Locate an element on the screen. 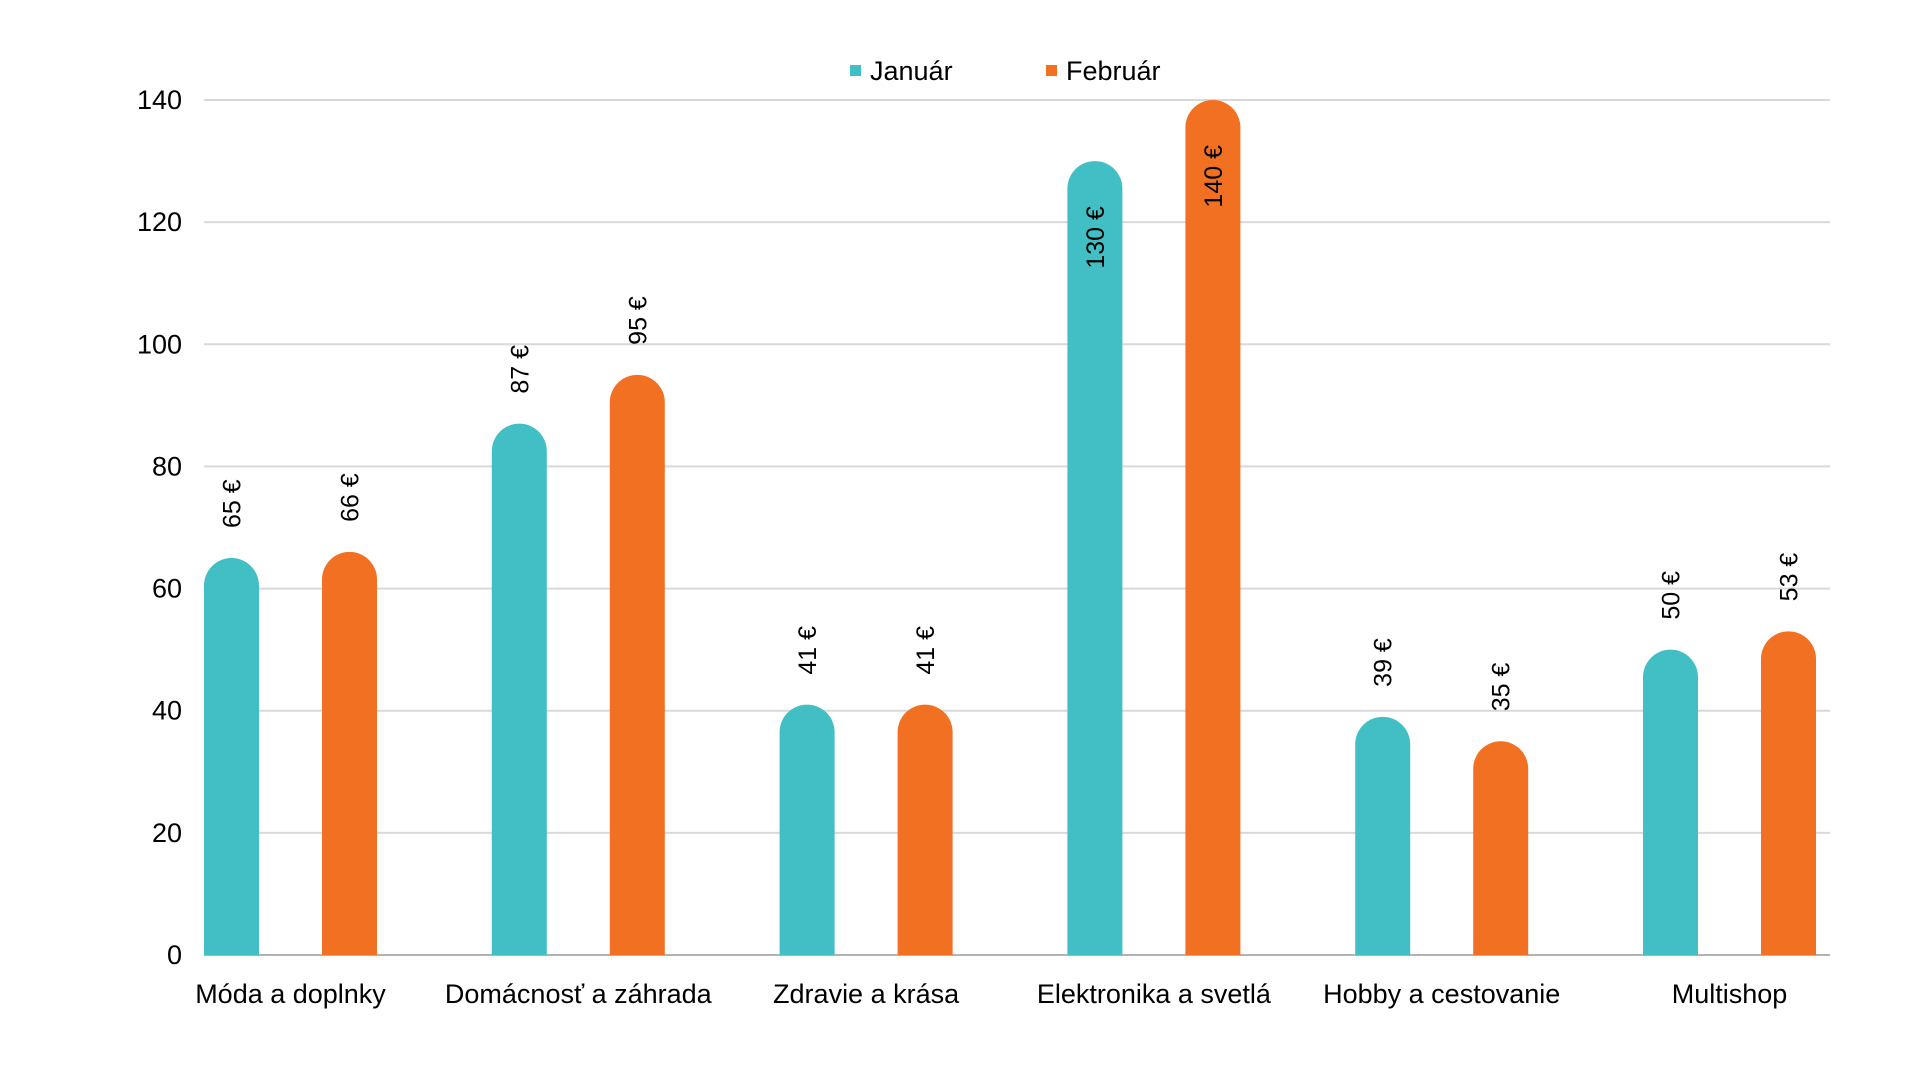  data-label: 130 € is located at coordinates (1096, 237).